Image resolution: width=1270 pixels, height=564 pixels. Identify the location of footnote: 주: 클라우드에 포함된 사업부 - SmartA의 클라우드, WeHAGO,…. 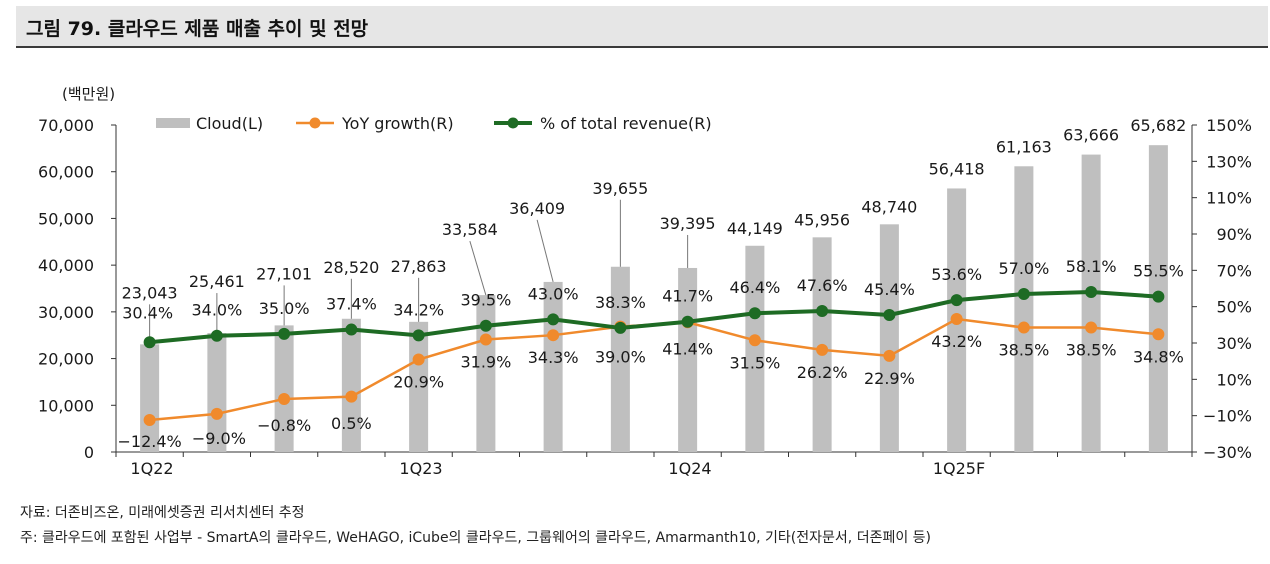
(476, 538).